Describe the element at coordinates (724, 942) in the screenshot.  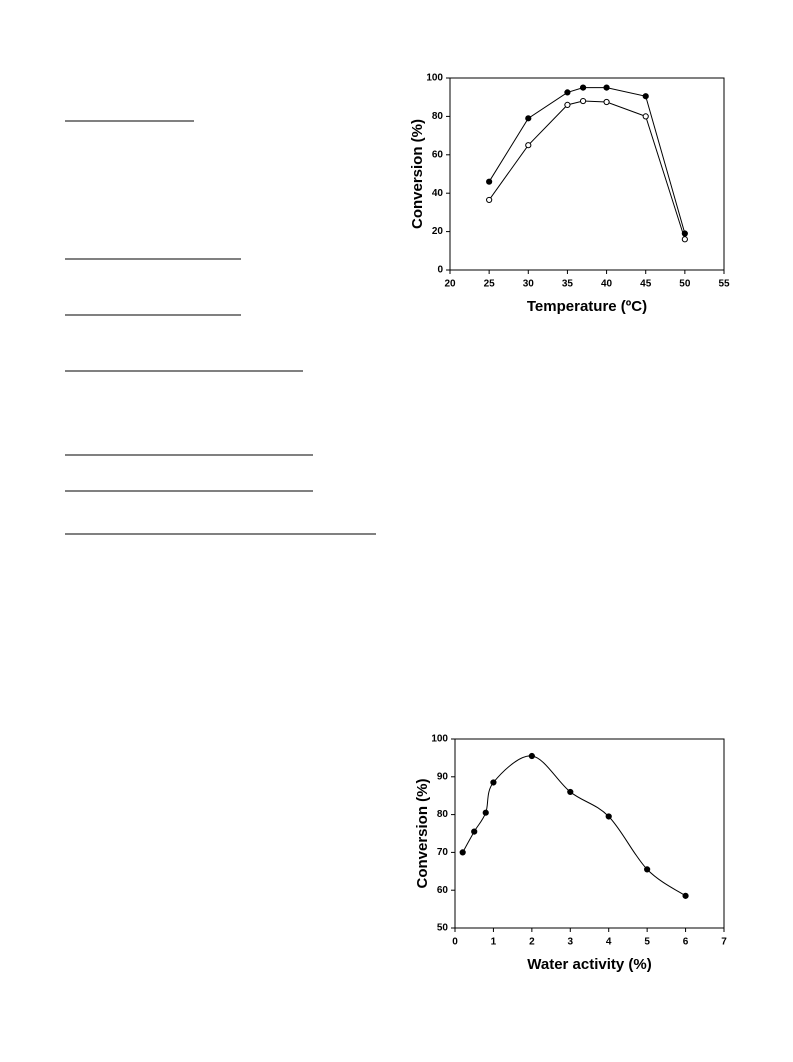
I see `x-tick-label: 7` at that location.